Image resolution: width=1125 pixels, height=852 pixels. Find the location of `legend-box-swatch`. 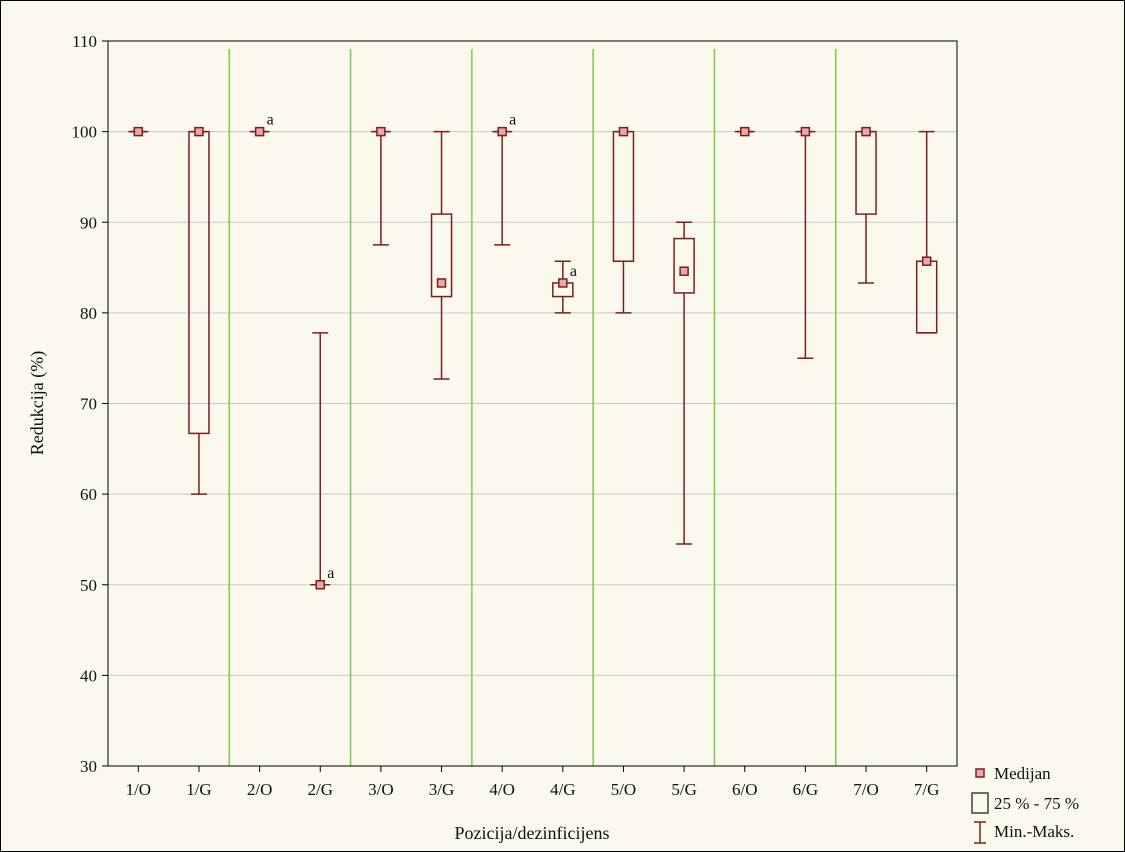

legend-box-swatch is located at coordinates (980, 803).